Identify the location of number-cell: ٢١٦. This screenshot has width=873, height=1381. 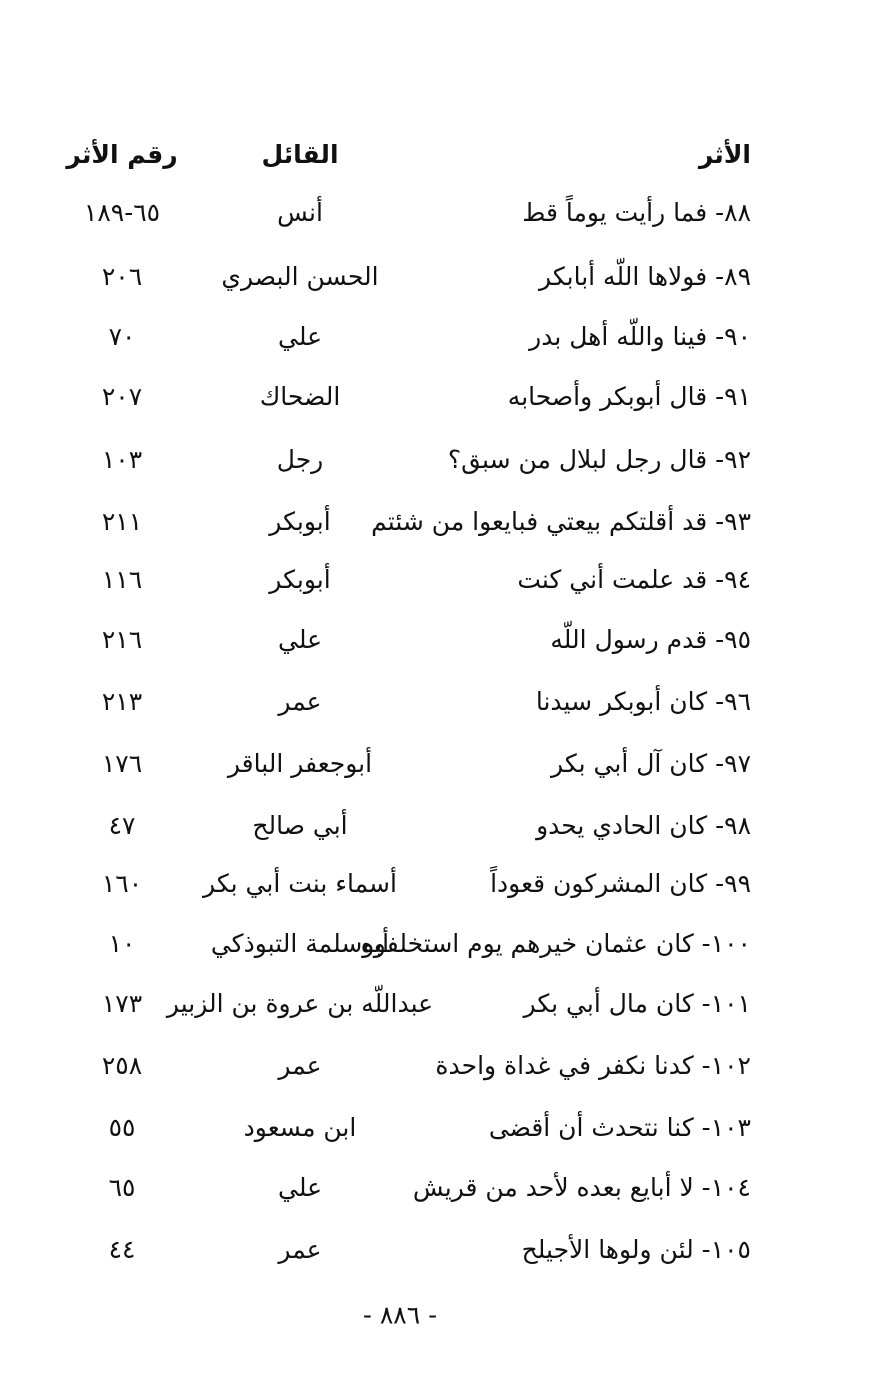
(122, 639).